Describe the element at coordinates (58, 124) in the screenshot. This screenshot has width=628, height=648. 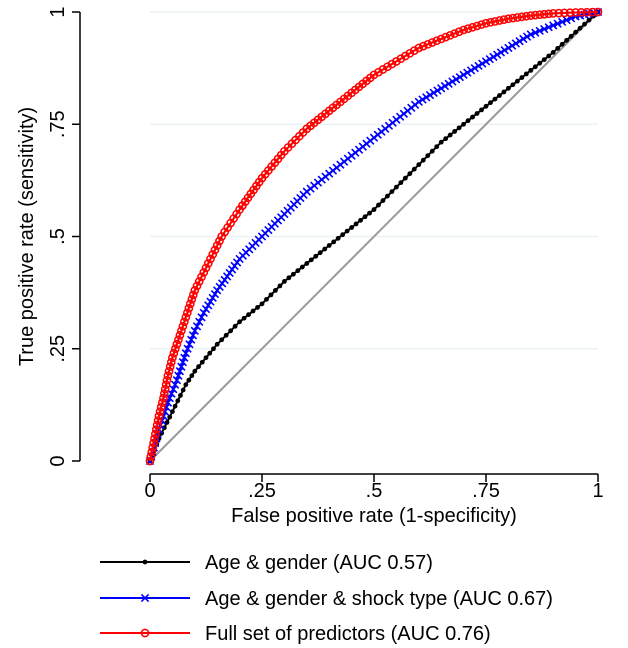
I see `y-tick-label-3: .75` at that location.